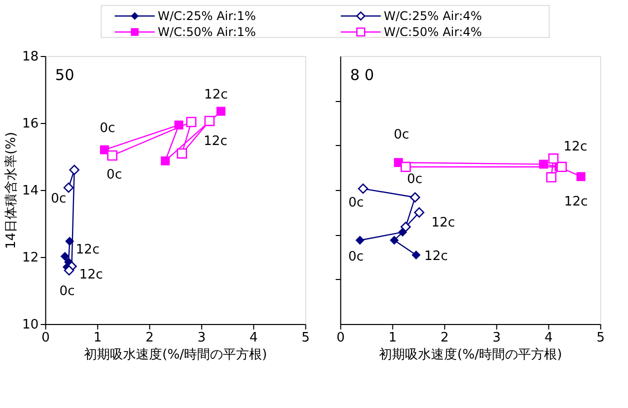  What do you see at coordinates (30, 57) in the screenshot?
I see `y-tick-label: 18` at bounding box center [30, 57].